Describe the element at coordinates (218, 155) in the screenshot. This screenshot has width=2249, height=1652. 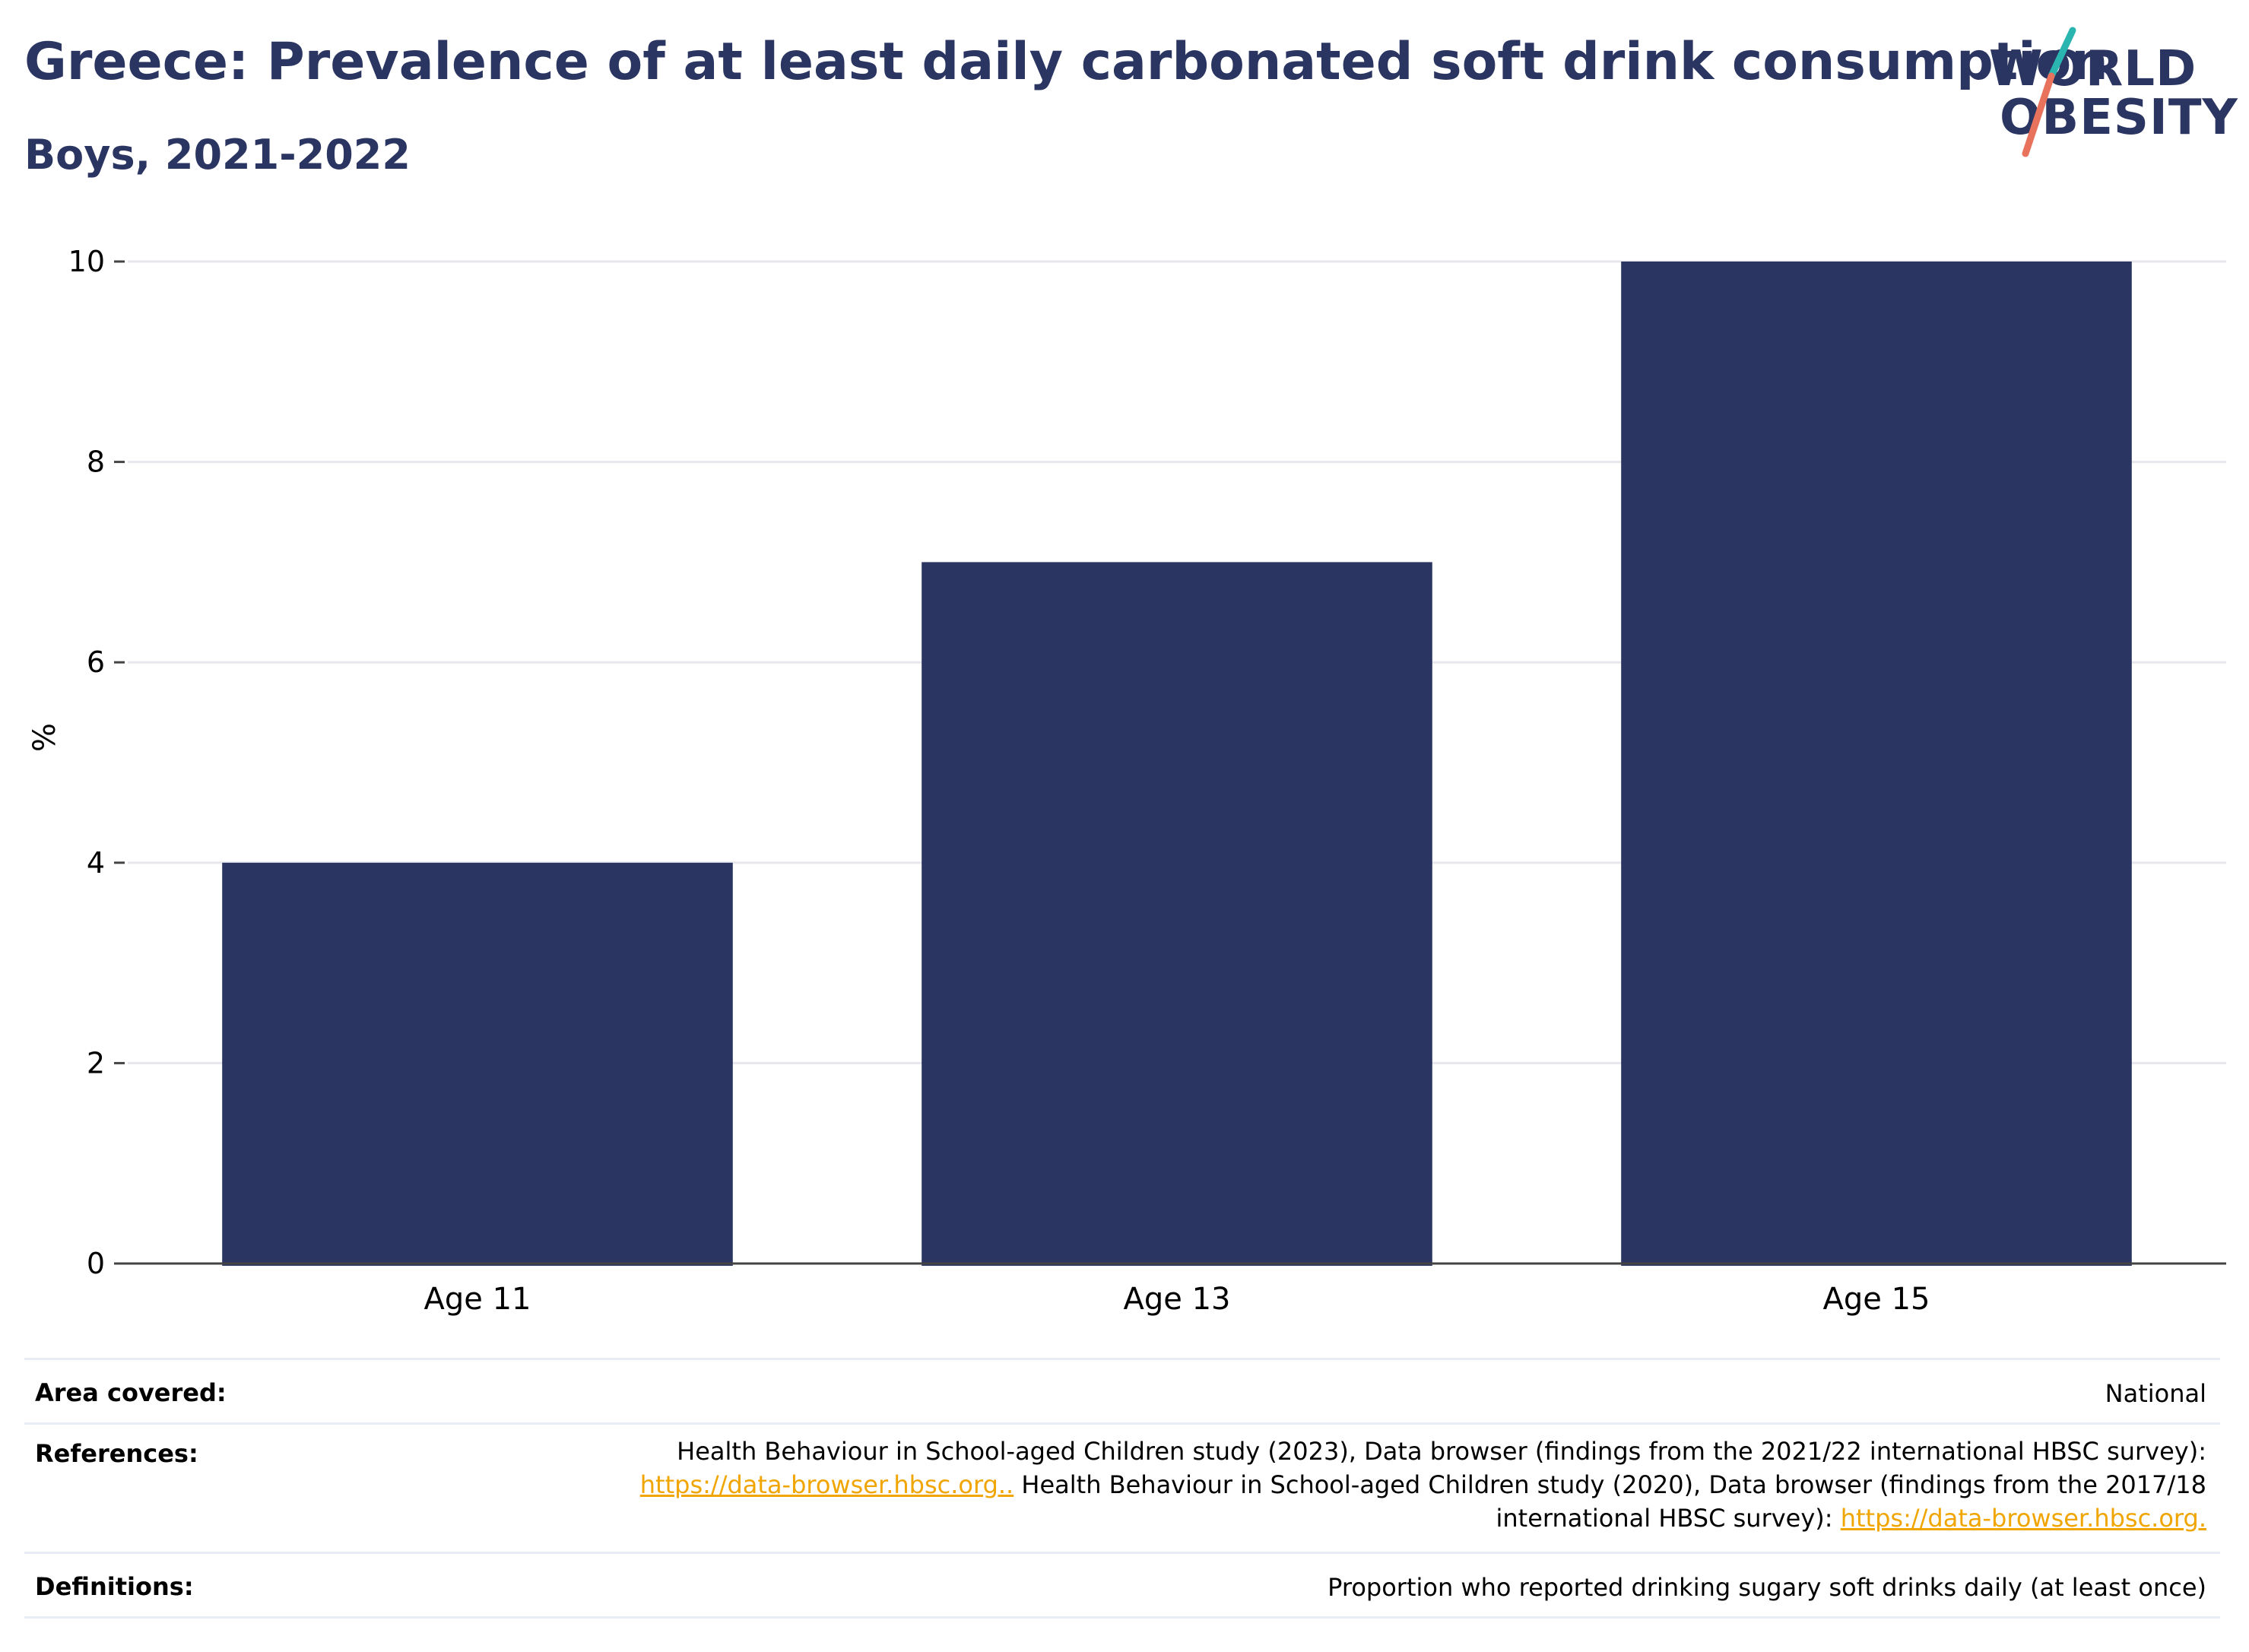
I see `chart-subtitle: Boys, 2021-2022` at that location.